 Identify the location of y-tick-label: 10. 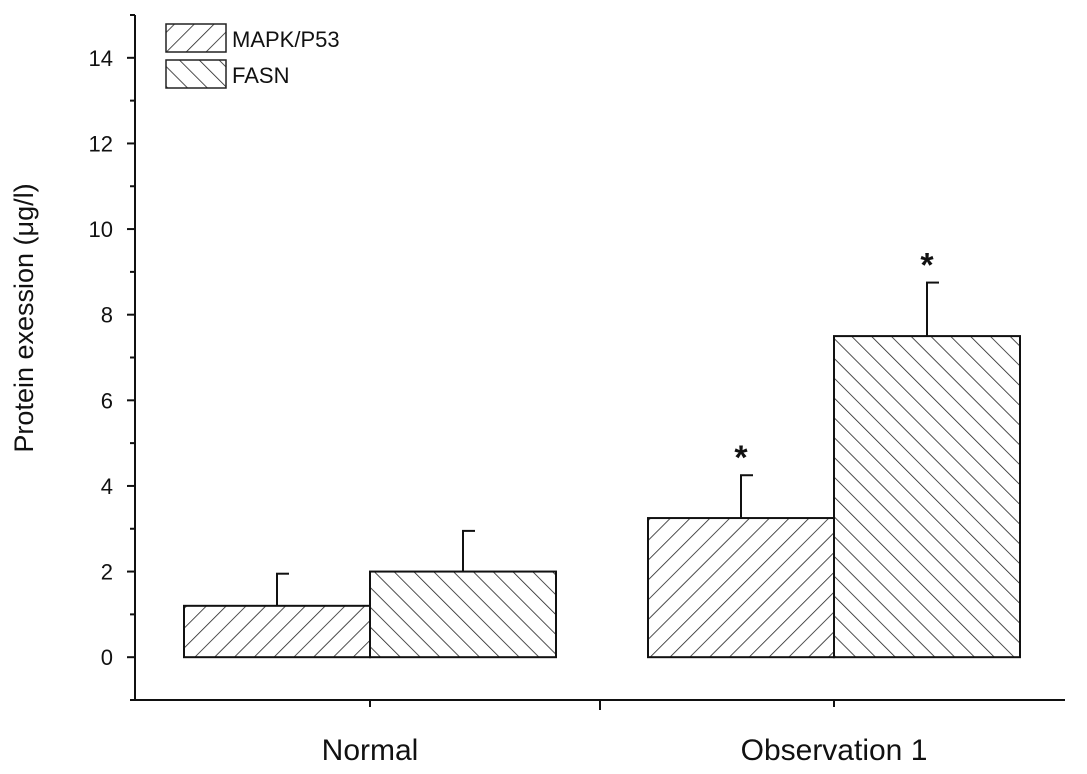
(101, 229).